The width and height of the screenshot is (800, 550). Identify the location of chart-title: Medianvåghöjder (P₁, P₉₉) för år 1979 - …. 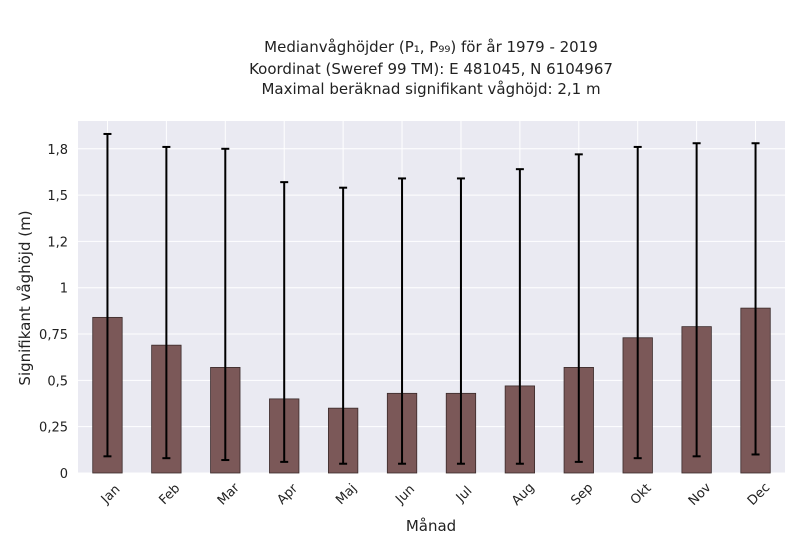
(431, 68).